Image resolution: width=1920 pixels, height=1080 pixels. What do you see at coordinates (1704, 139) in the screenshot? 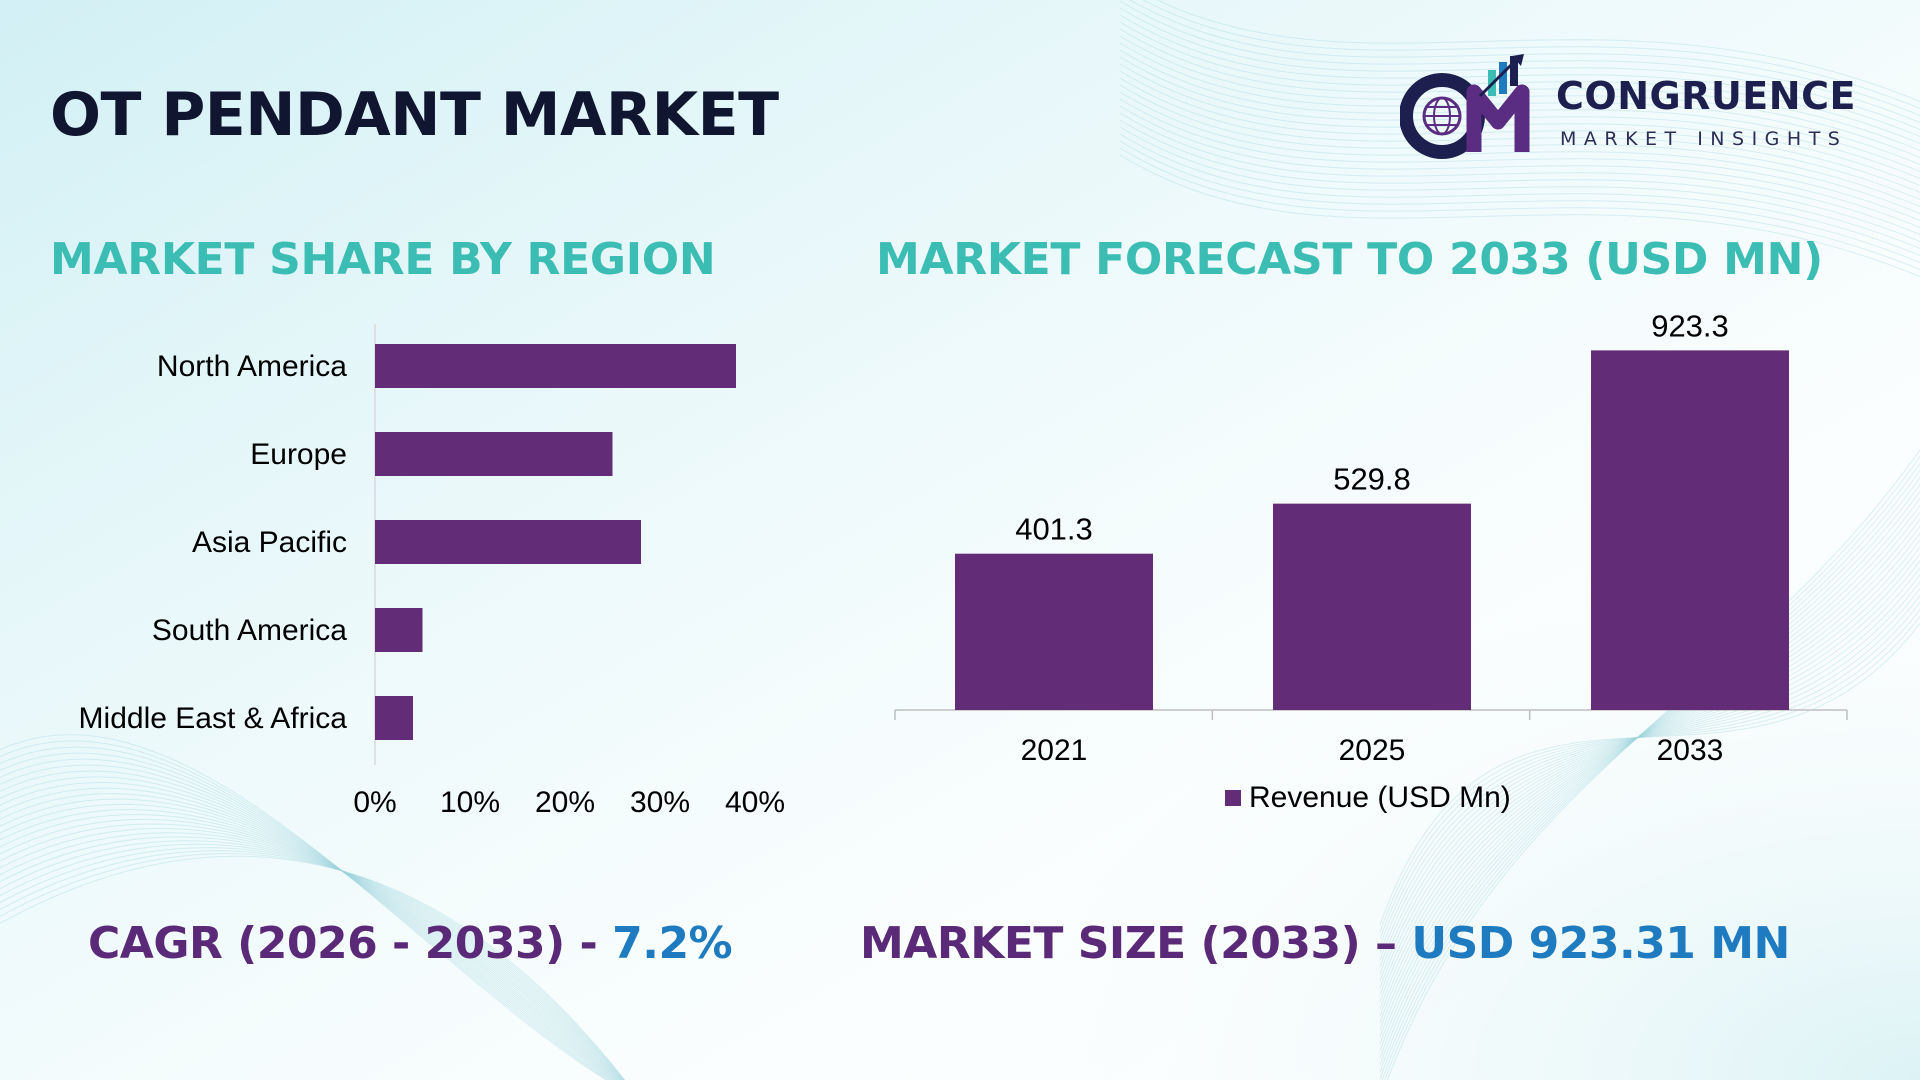
I see `logo-tagline: MARKET INSIGHTS` at bounding box center [1704, 139].